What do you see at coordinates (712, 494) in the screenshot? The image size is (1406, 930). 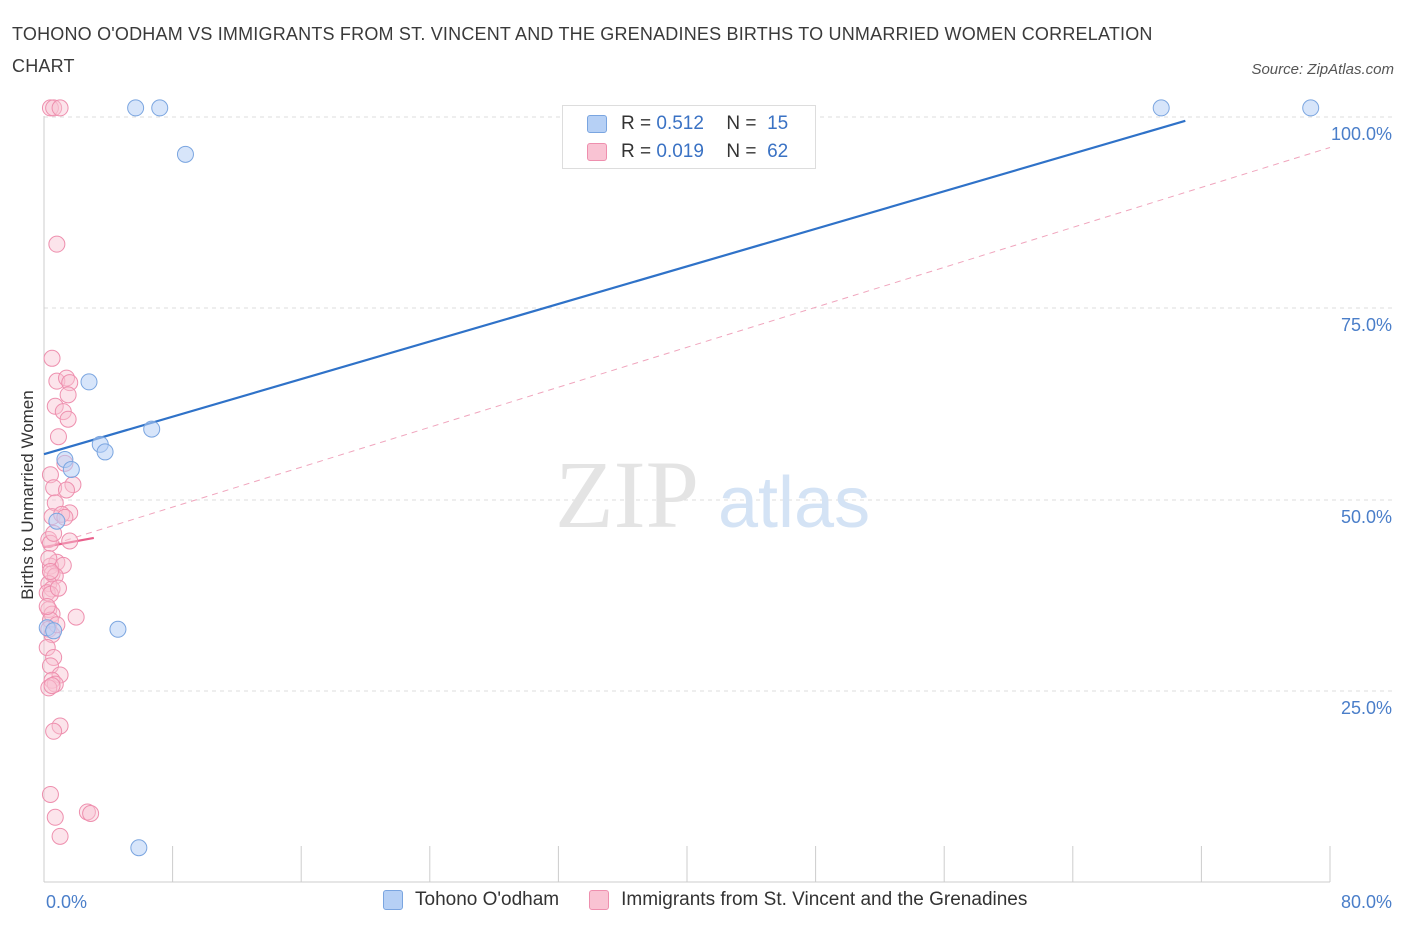 I see `watermark: ZIP atlas` at bounding box center [712, 494].